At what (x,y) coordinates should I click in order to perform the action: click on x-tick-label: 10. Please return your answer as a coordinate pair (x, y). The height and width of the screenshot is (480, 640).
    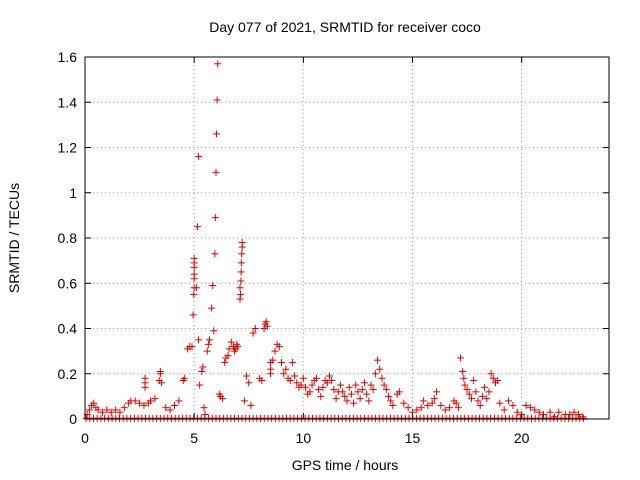
    Looking at the image, I should click on (304, 438).